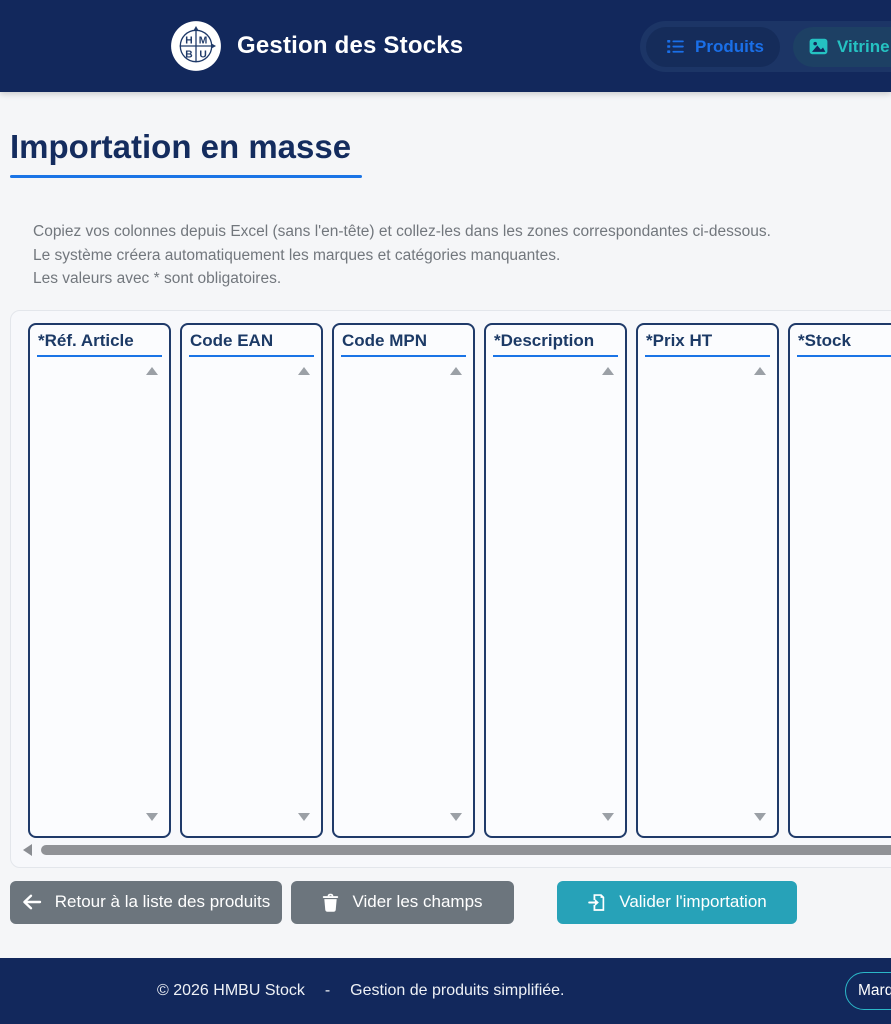  Describe the element at coordinates (863, 46) in the screenshot. I see `nav-item-label: Vitrine` at that location.